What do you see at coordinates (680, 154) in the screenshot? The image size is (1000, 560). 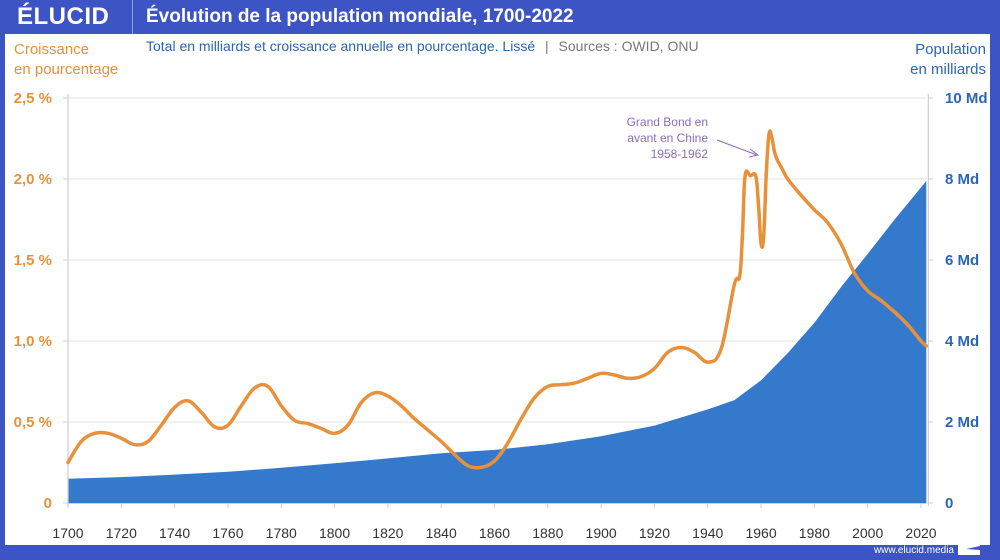 I see `annotation-text: 1958-1962` at bounding box center [680, 154].